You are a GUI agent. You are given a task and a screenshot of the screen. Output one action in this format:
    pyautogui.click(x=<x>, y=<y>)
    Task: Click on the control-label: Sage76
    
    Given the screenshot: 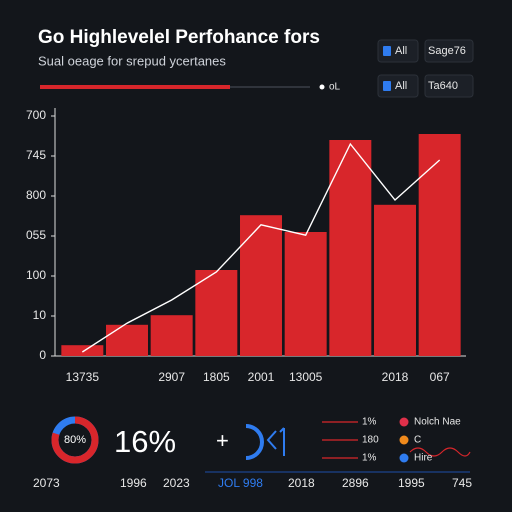 What is the action you would take?
    pyautogui.click(x=447, y=51)
    